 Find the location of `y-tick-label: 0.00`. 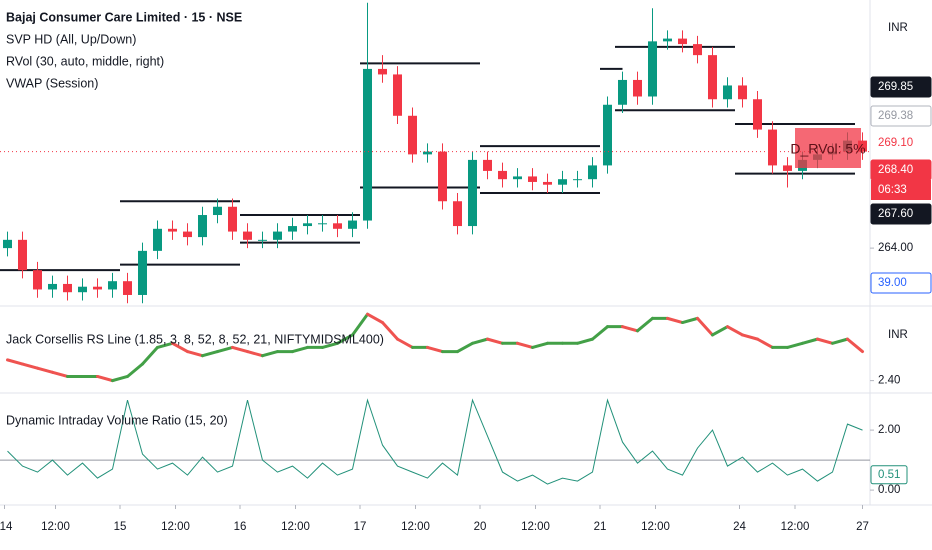

y-tick-label: 0.00 is located at coordinates (889, 490).